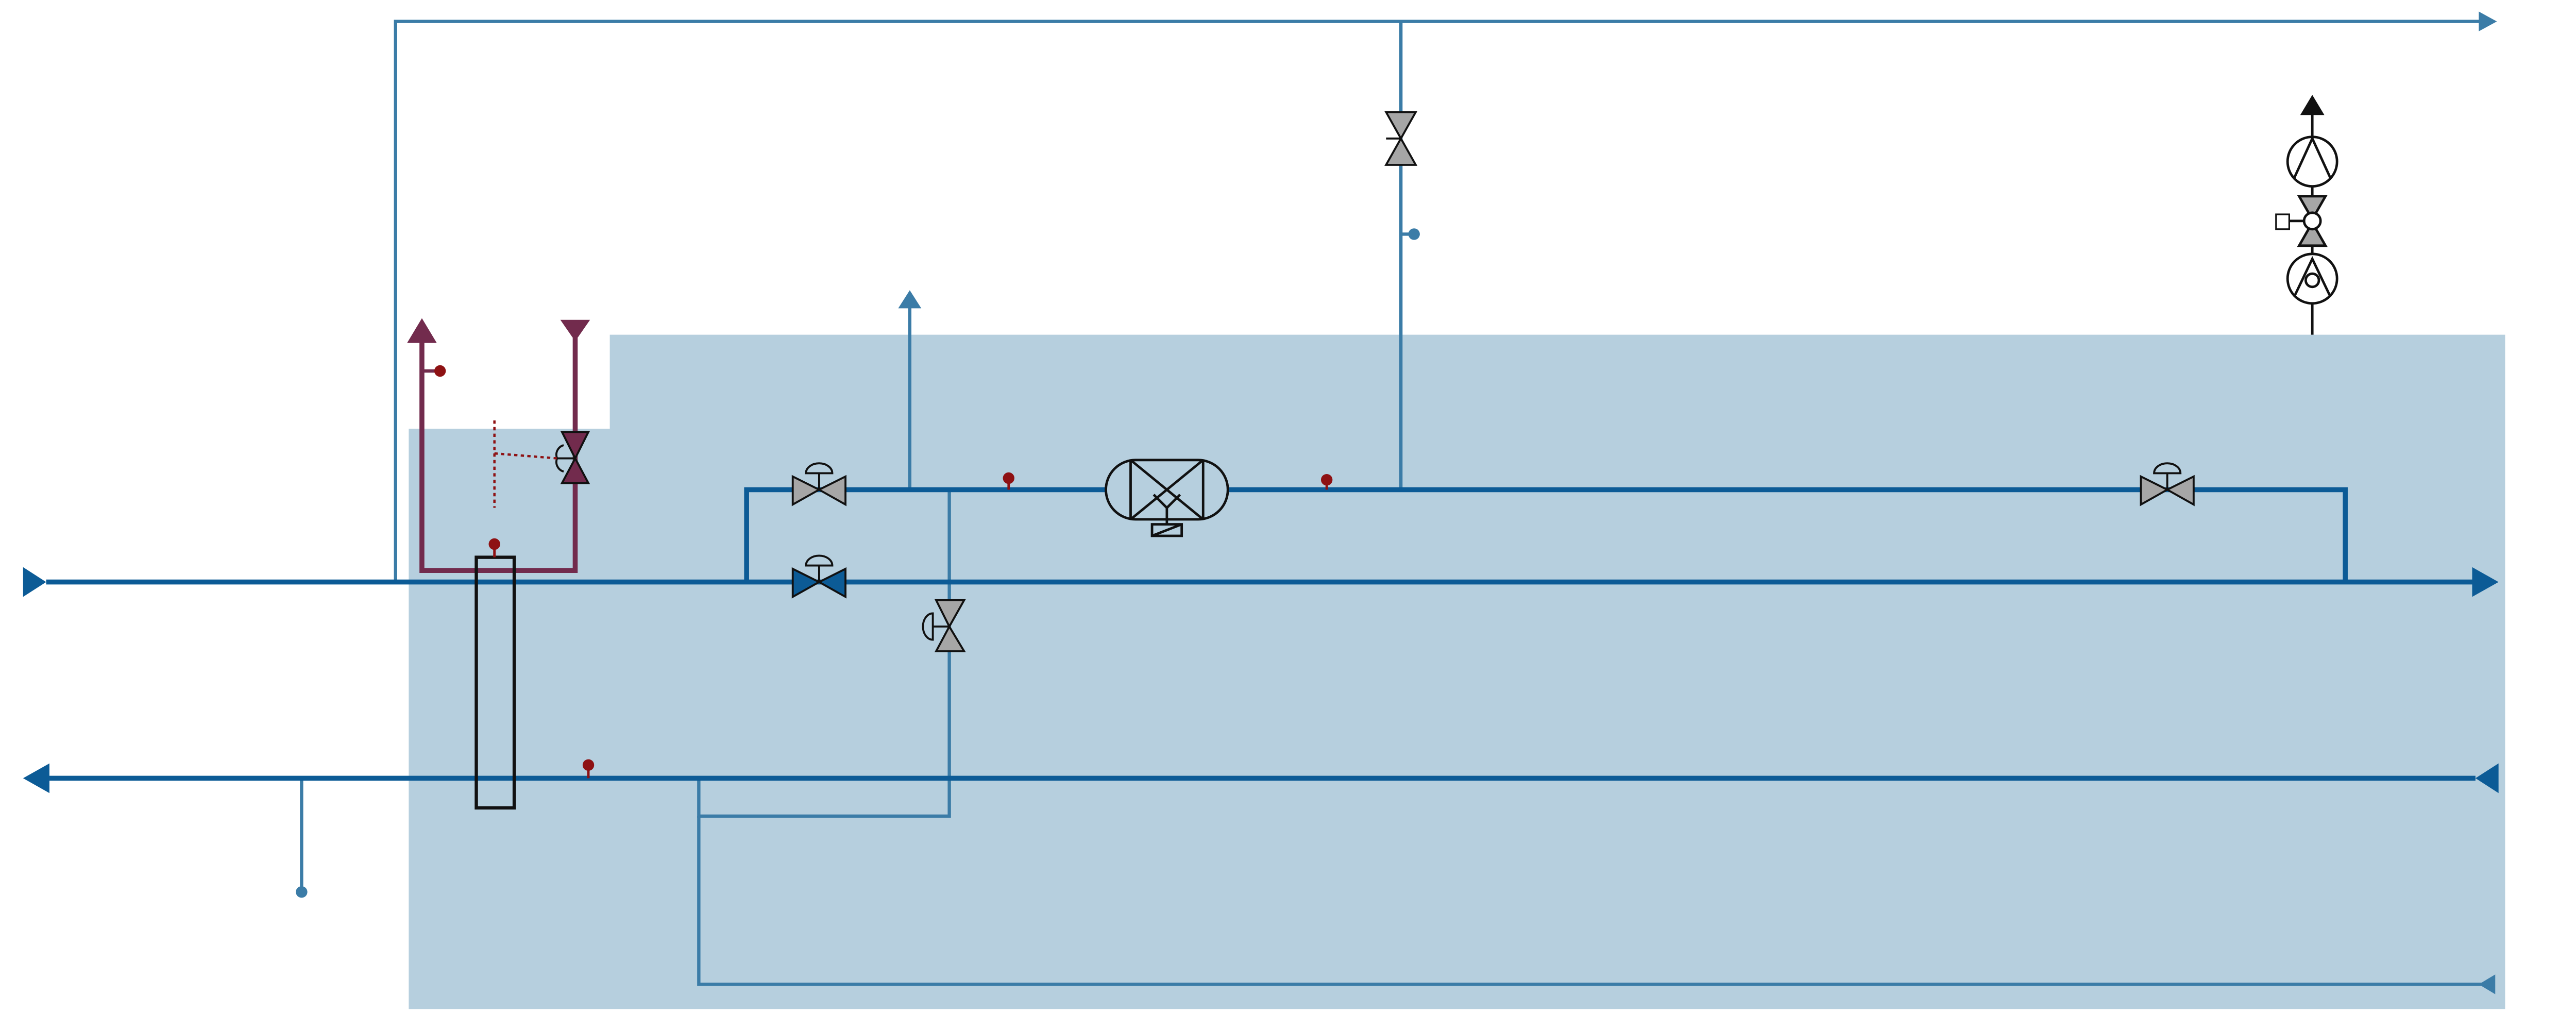 This screenshot has height=1014, width=2576. I want to click on arrow-down-icon, so click(575, 330).